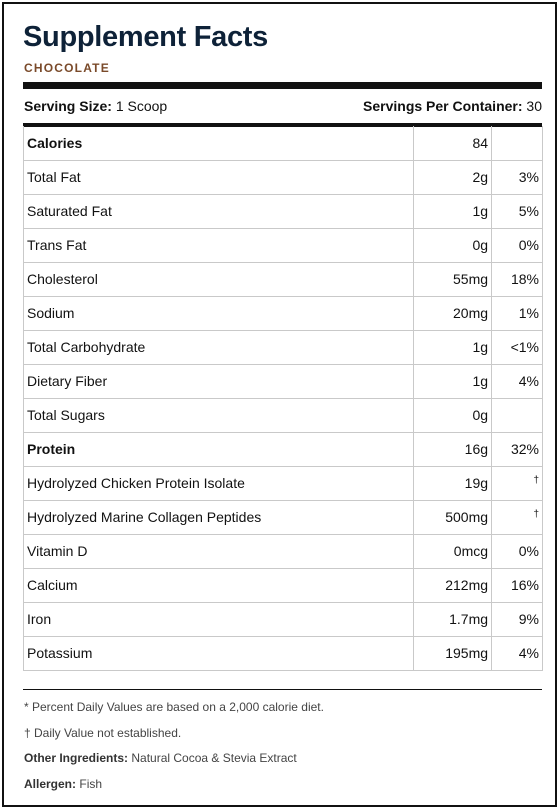 The width and height of the screenshot is (560, 810). I want to click on other-ingredients-value: Natural Cocoa & Stevia Extract, so click(214, 758).